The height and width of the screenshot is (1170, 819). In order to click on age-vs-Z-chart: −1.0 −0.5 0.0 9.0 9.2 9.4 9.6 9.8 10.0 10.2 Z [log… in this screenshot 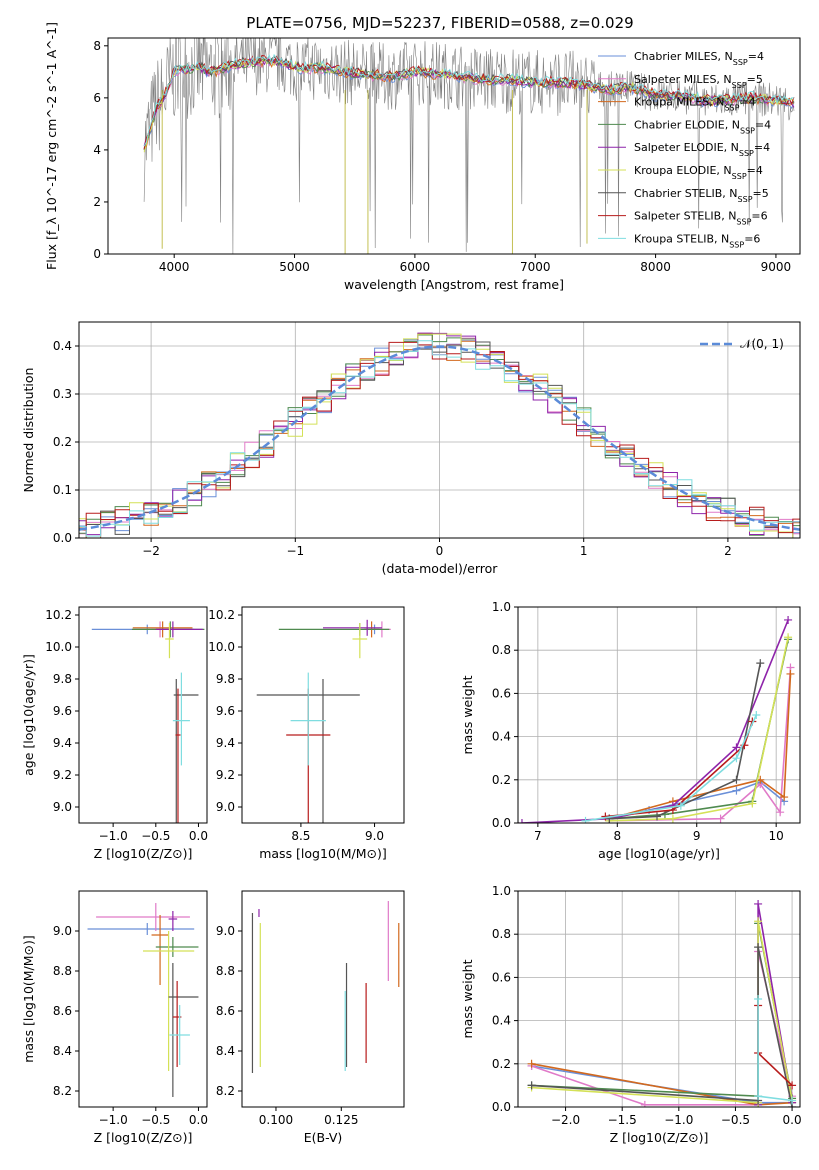, I will do `click(114, 733)`.